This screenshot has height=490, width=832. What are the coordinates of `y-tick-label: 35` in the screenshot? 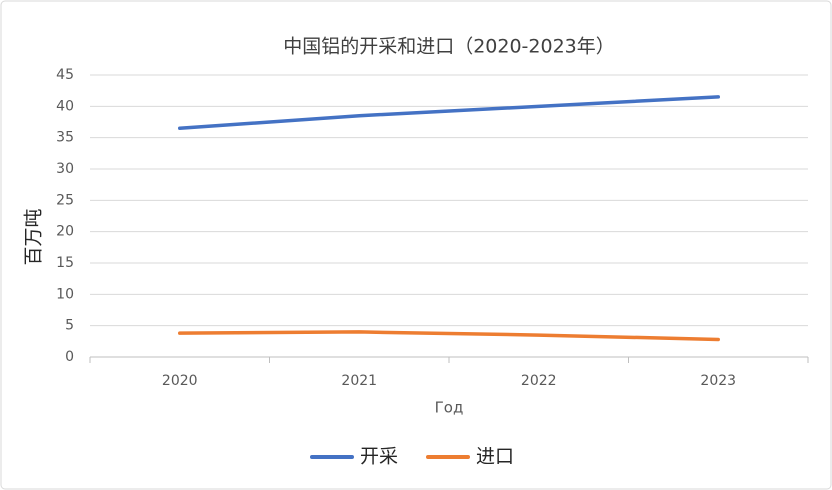 It's located at (65, 138).